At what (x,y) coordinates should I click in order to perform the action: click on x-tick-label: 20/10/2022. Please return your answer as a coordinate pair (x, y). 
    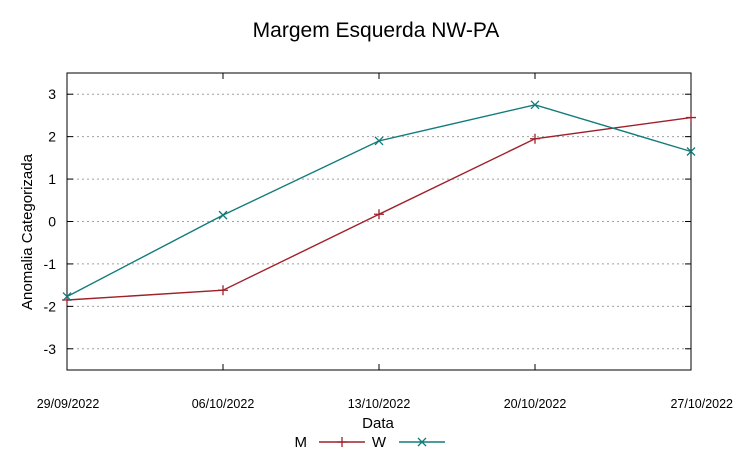
    Looking at the image, I should click on (535, 404).